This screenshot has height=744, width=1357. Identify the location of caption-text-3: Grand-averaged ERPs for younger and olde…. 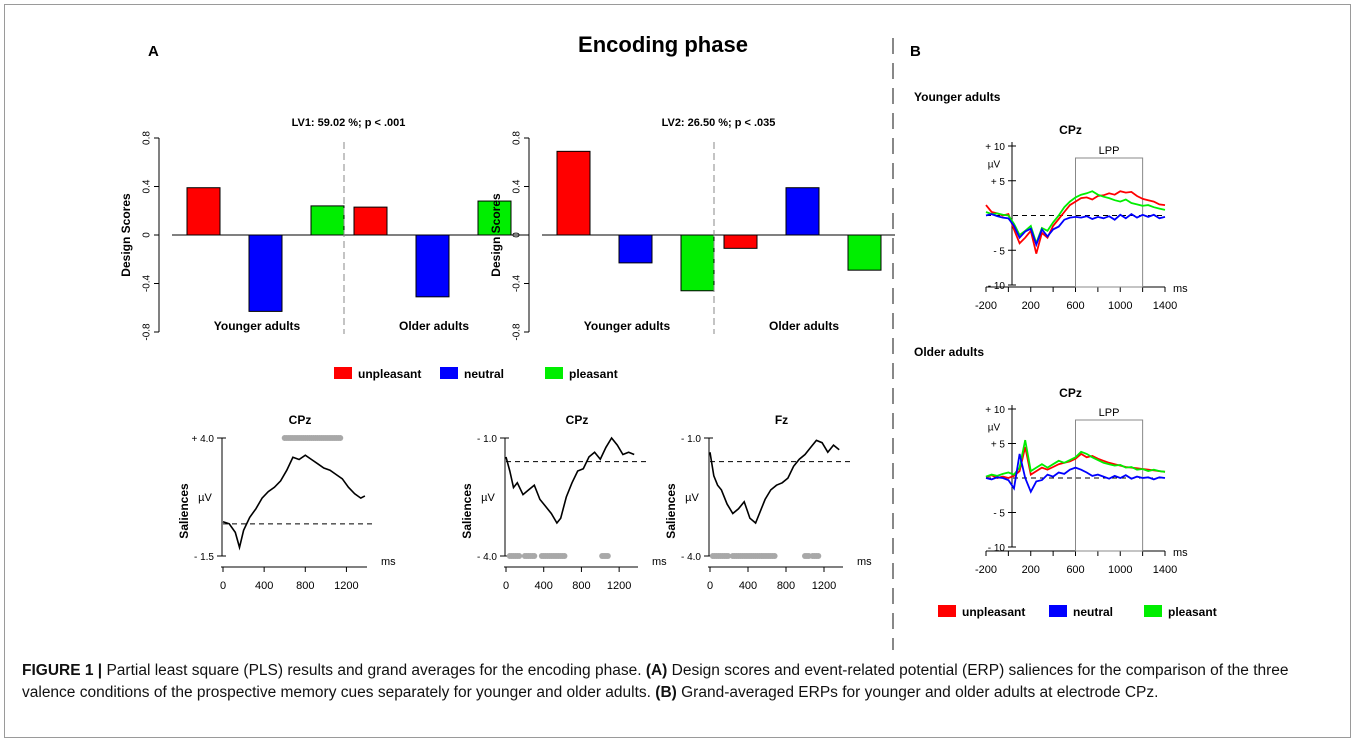
(917, 692).